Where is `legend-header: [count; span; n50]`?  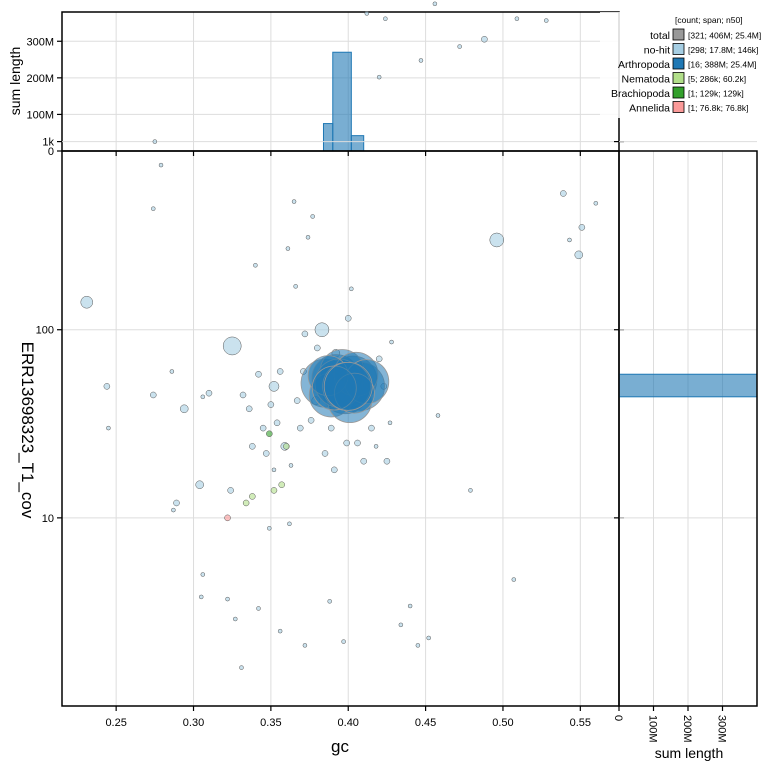 legend-header: [count; span; n50] is located at coordinates (709, 20).